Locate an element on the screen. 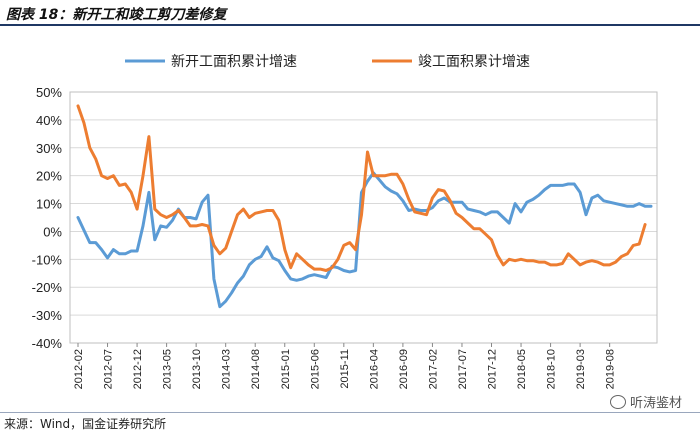  y-axis-ticks: 50% 40% 30% 20% 10% 0% -10% -20% -30% -40% is located at coordinates (47, 218).